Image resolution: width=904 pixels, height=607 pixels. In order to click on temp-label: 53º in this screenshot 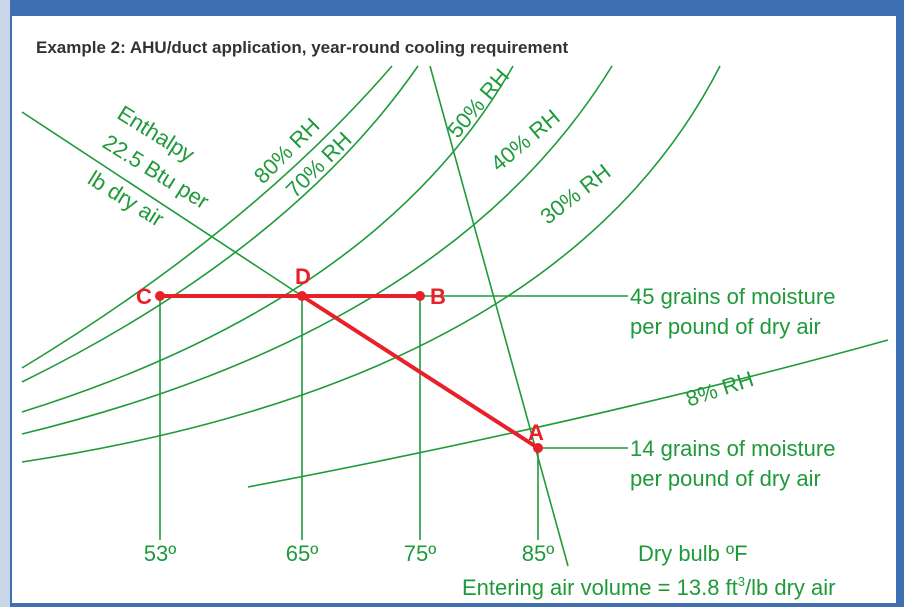, I will do `click(160, 553)`.